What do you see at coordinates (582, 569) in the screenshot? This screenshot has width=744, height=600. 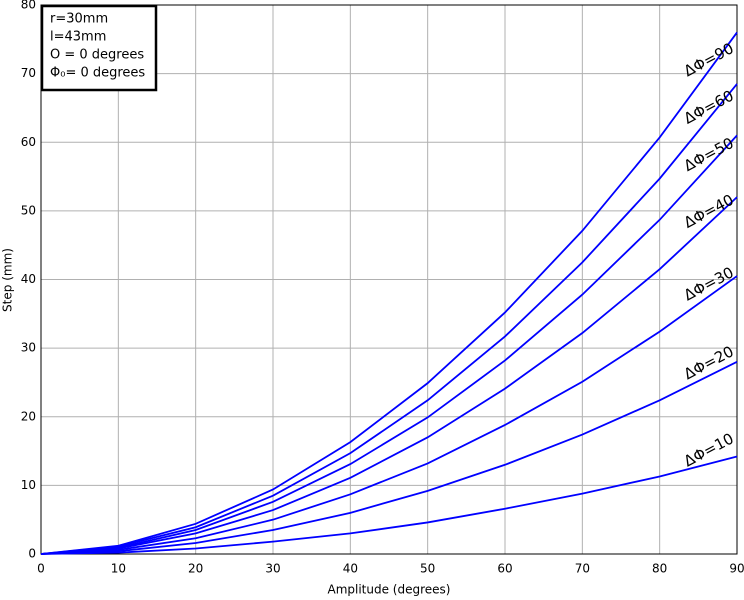 I see `x-tick-label: 70` at bounding box center [582, 569].